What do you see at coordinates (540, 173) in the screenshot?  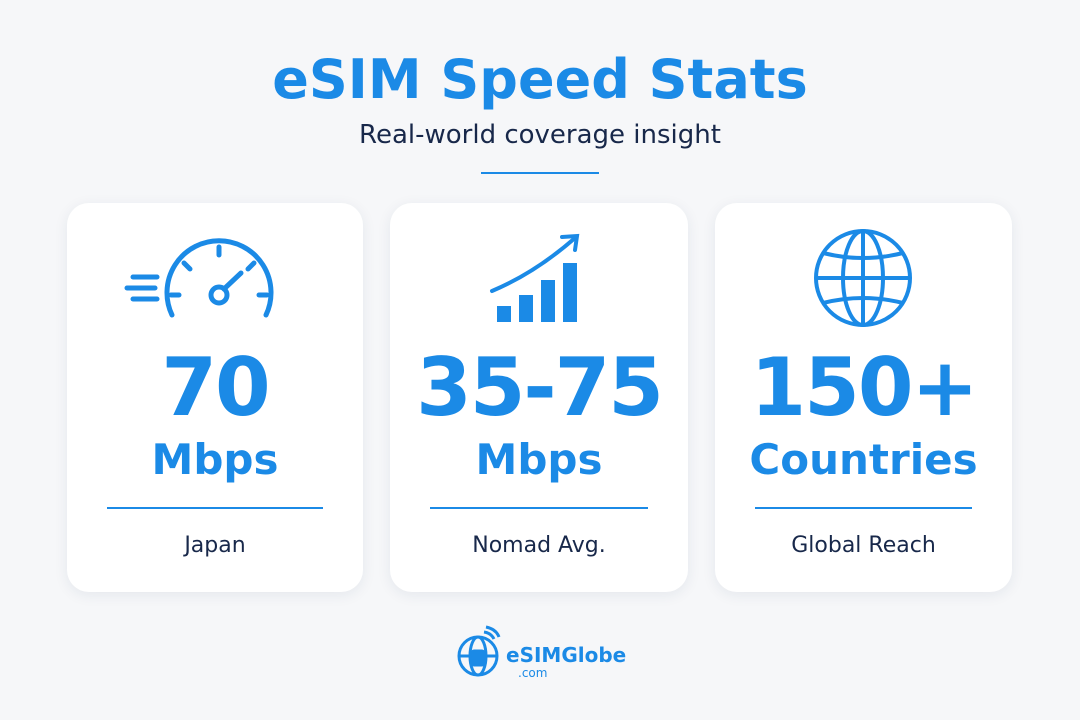 I see `title-rule` at bounding box center [540, 173].